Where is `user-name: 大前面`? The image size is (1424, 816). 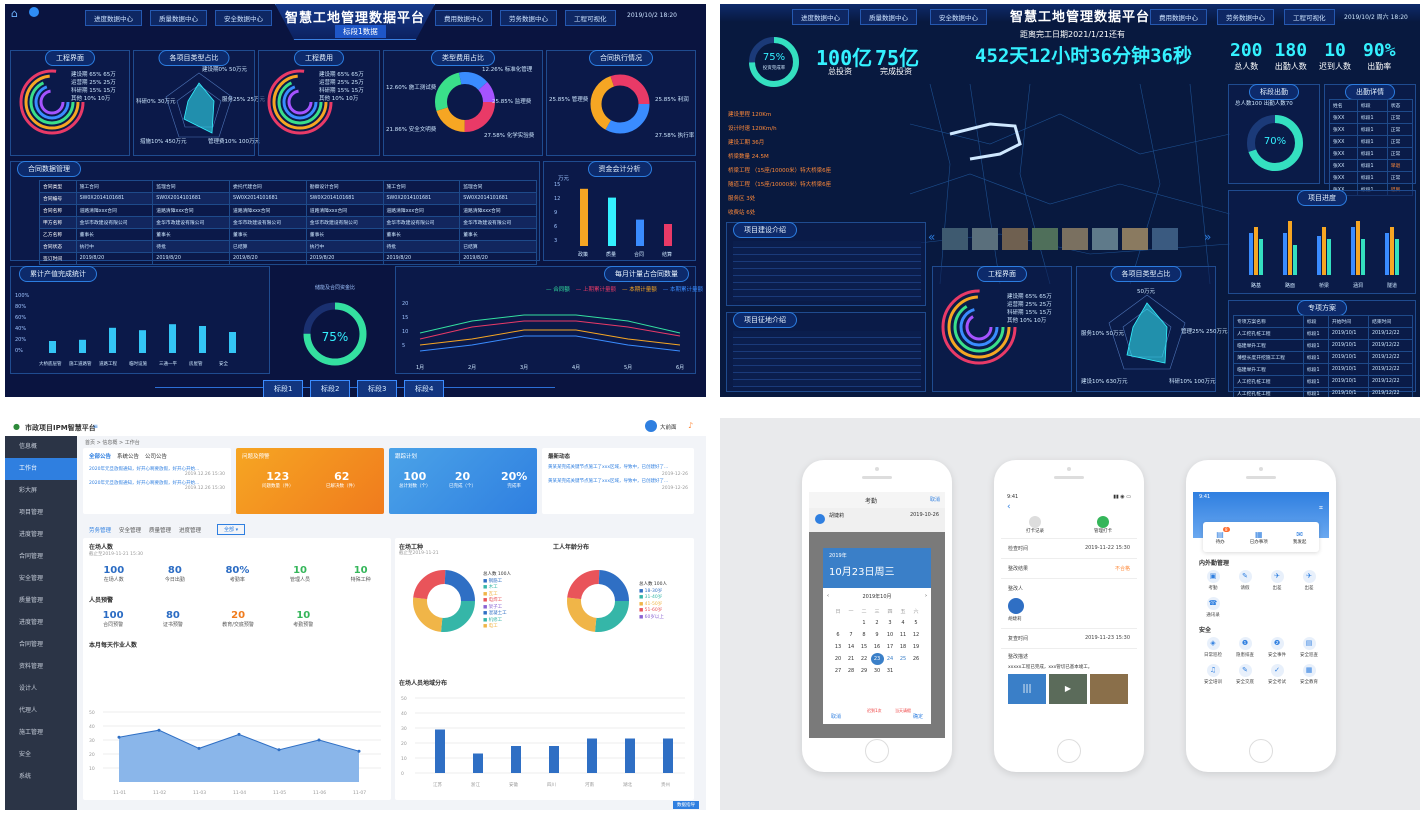 user-name: 大前面 is located at coordinates (668, 428).